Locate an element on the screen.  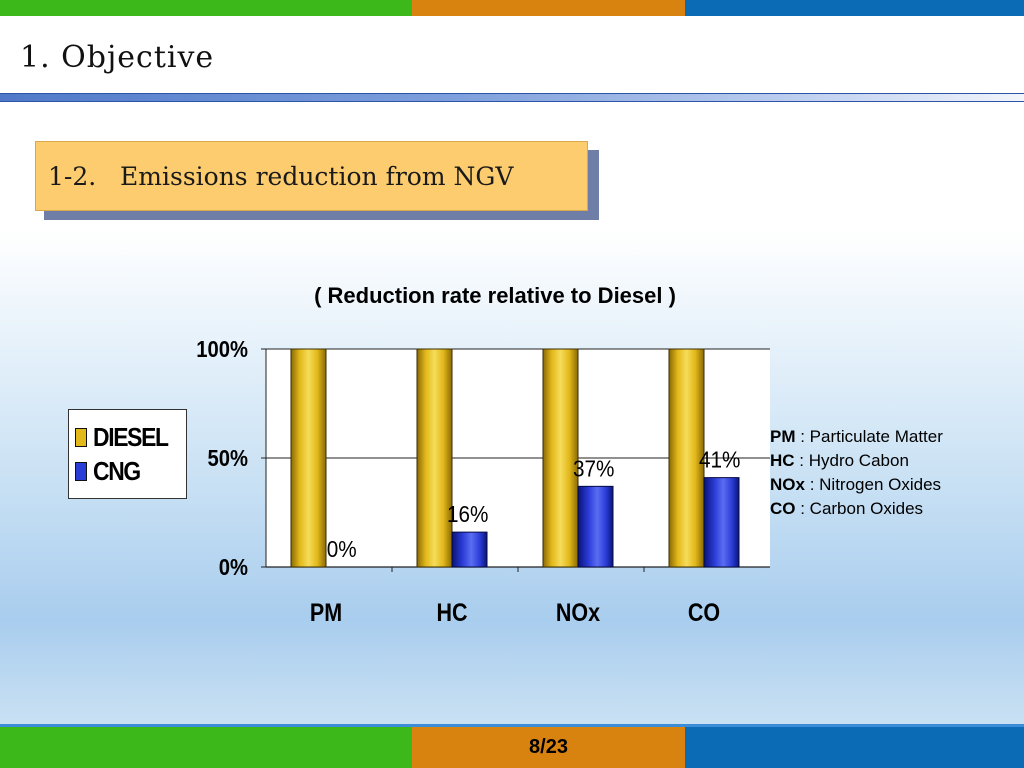
slide-title-text: Objective is located at coordinates (138, 57).